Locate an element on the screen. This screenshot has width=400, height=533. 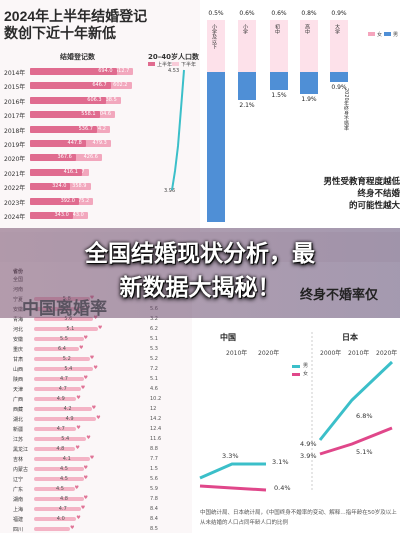
bar-h1-value: 343.0 is located at coordinates (61, 215).